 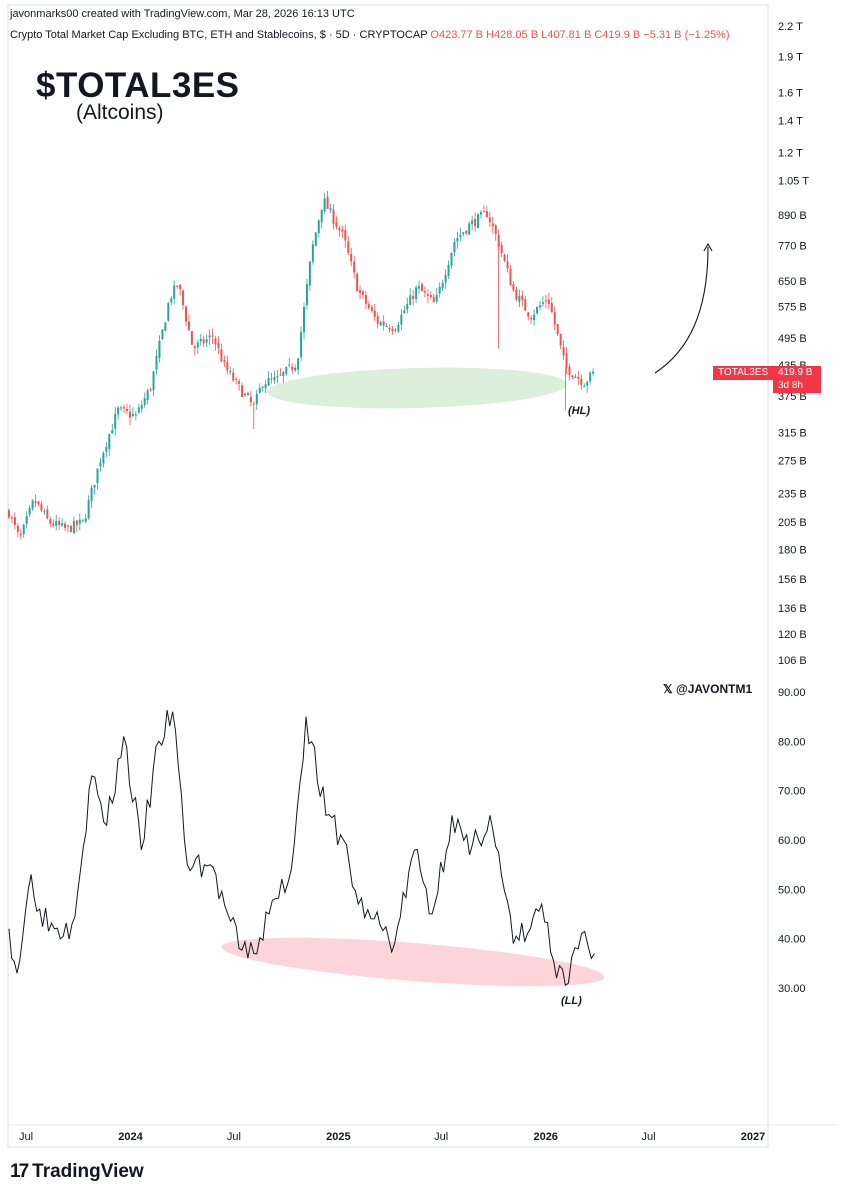 What do you see at coordinates (792, 661) in the screenshot?
I see `price-tick-label: 106 B` at bounding box center [792, 661].